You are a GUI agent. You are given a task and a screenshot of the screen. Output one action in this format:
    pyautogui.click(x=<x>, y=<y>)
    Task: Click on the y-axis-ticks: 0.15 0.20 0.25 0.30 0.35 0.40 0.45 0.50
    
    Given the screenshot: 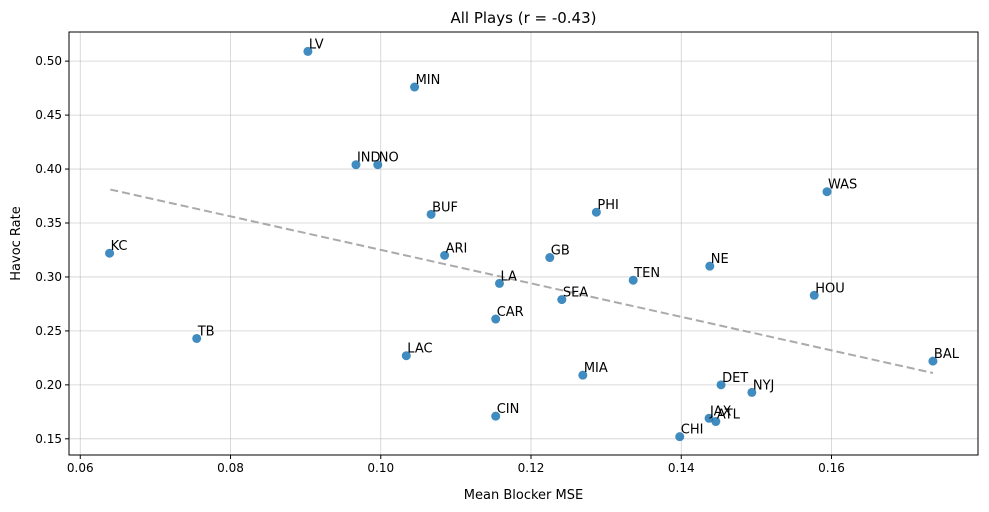 What is the action you would take?
    pyautogui.click(x=52, y=250)
    